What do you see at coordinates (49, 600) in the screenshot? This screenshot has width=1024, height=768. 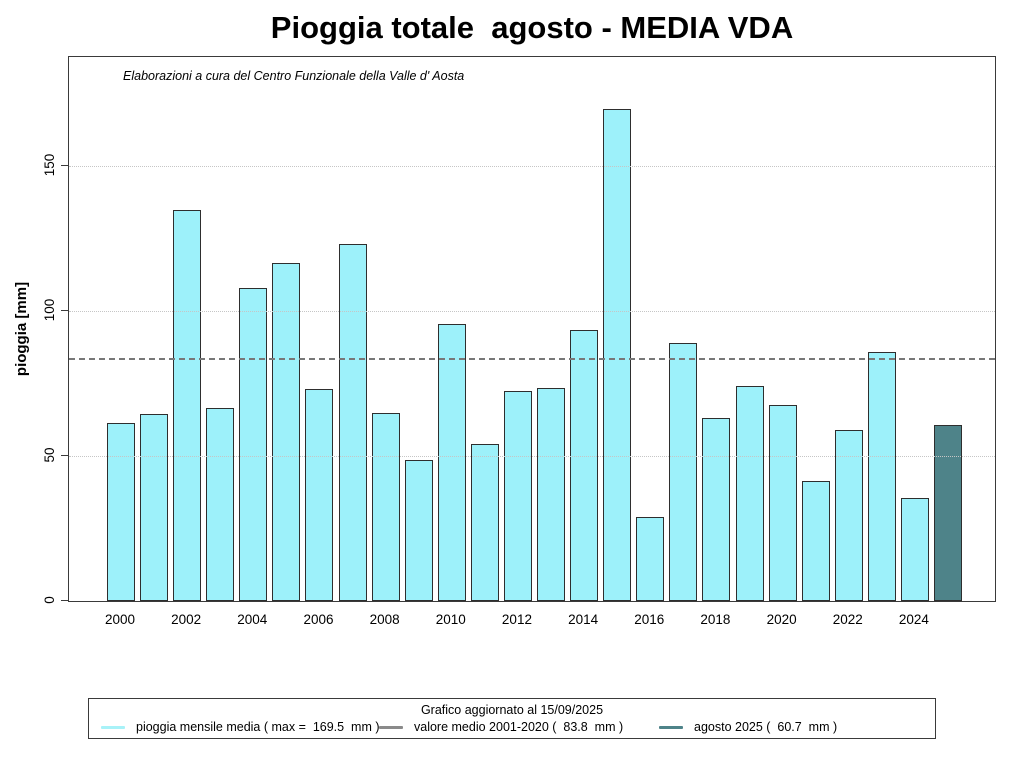 I see `y-tick-label-0: 0` at bounding box center [49, 600].